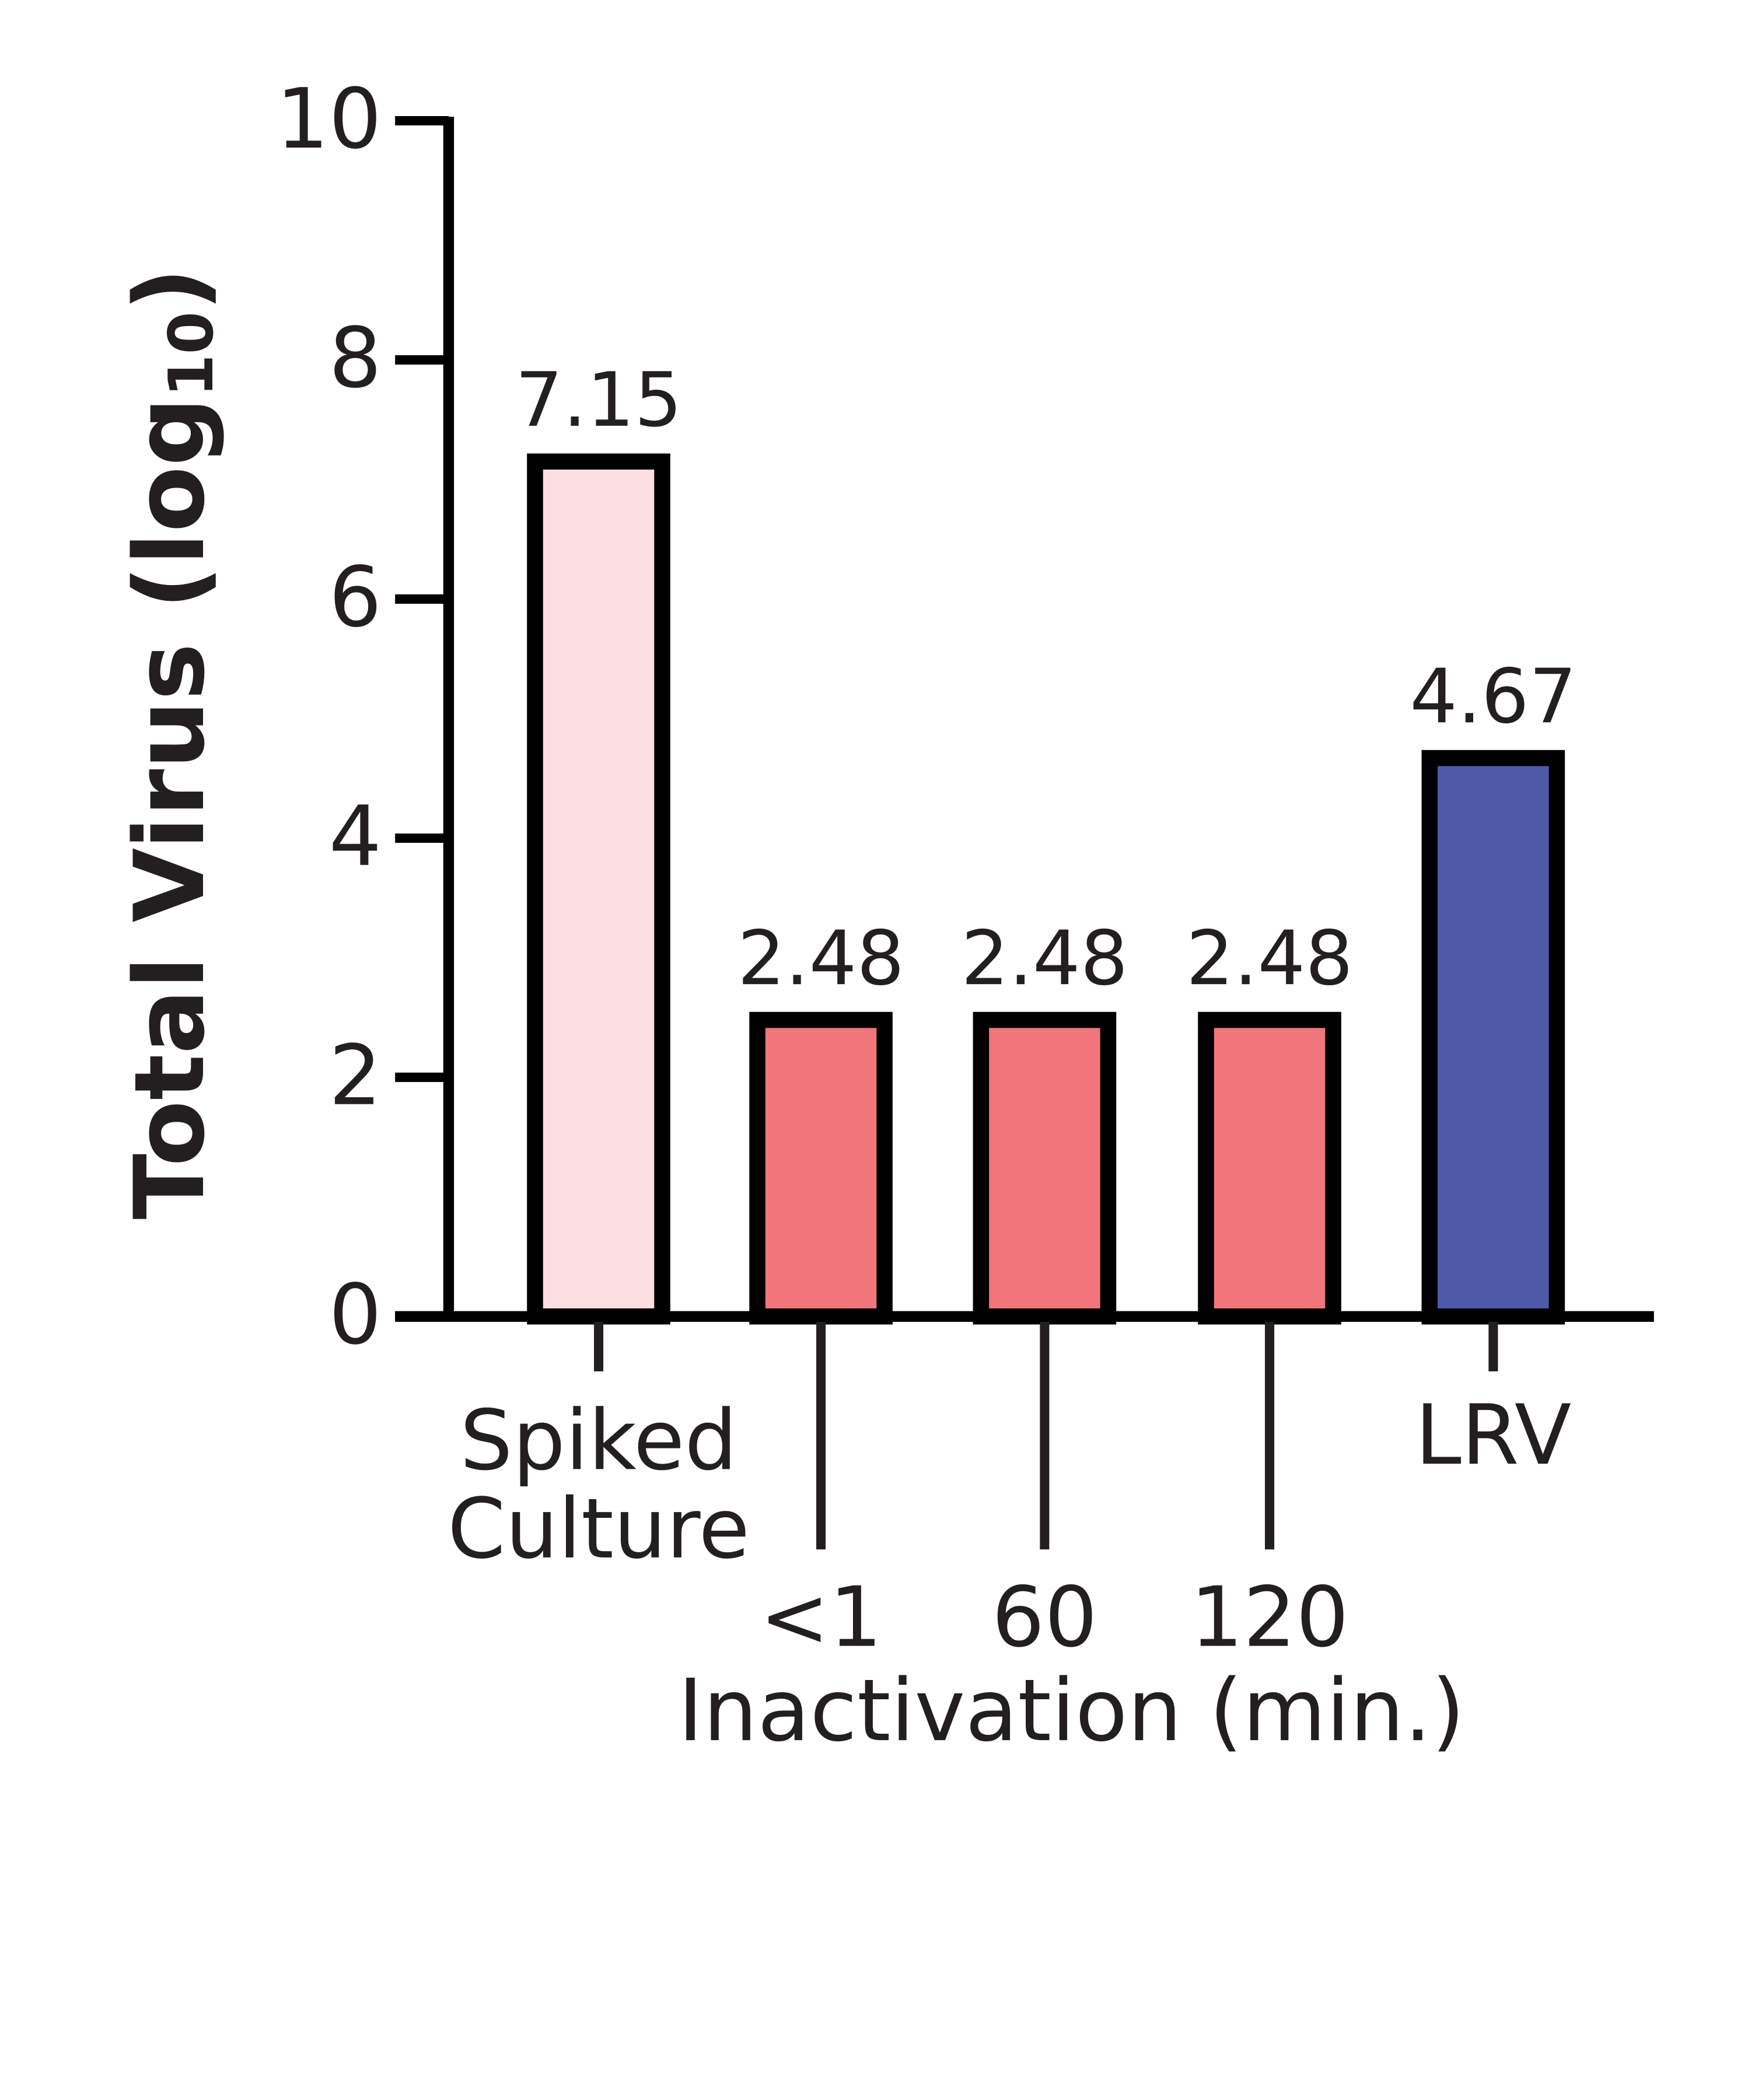 This screenshot has width=1741, height=2100. I want to click on x-tick-label: 120, so click(1269, 1617).